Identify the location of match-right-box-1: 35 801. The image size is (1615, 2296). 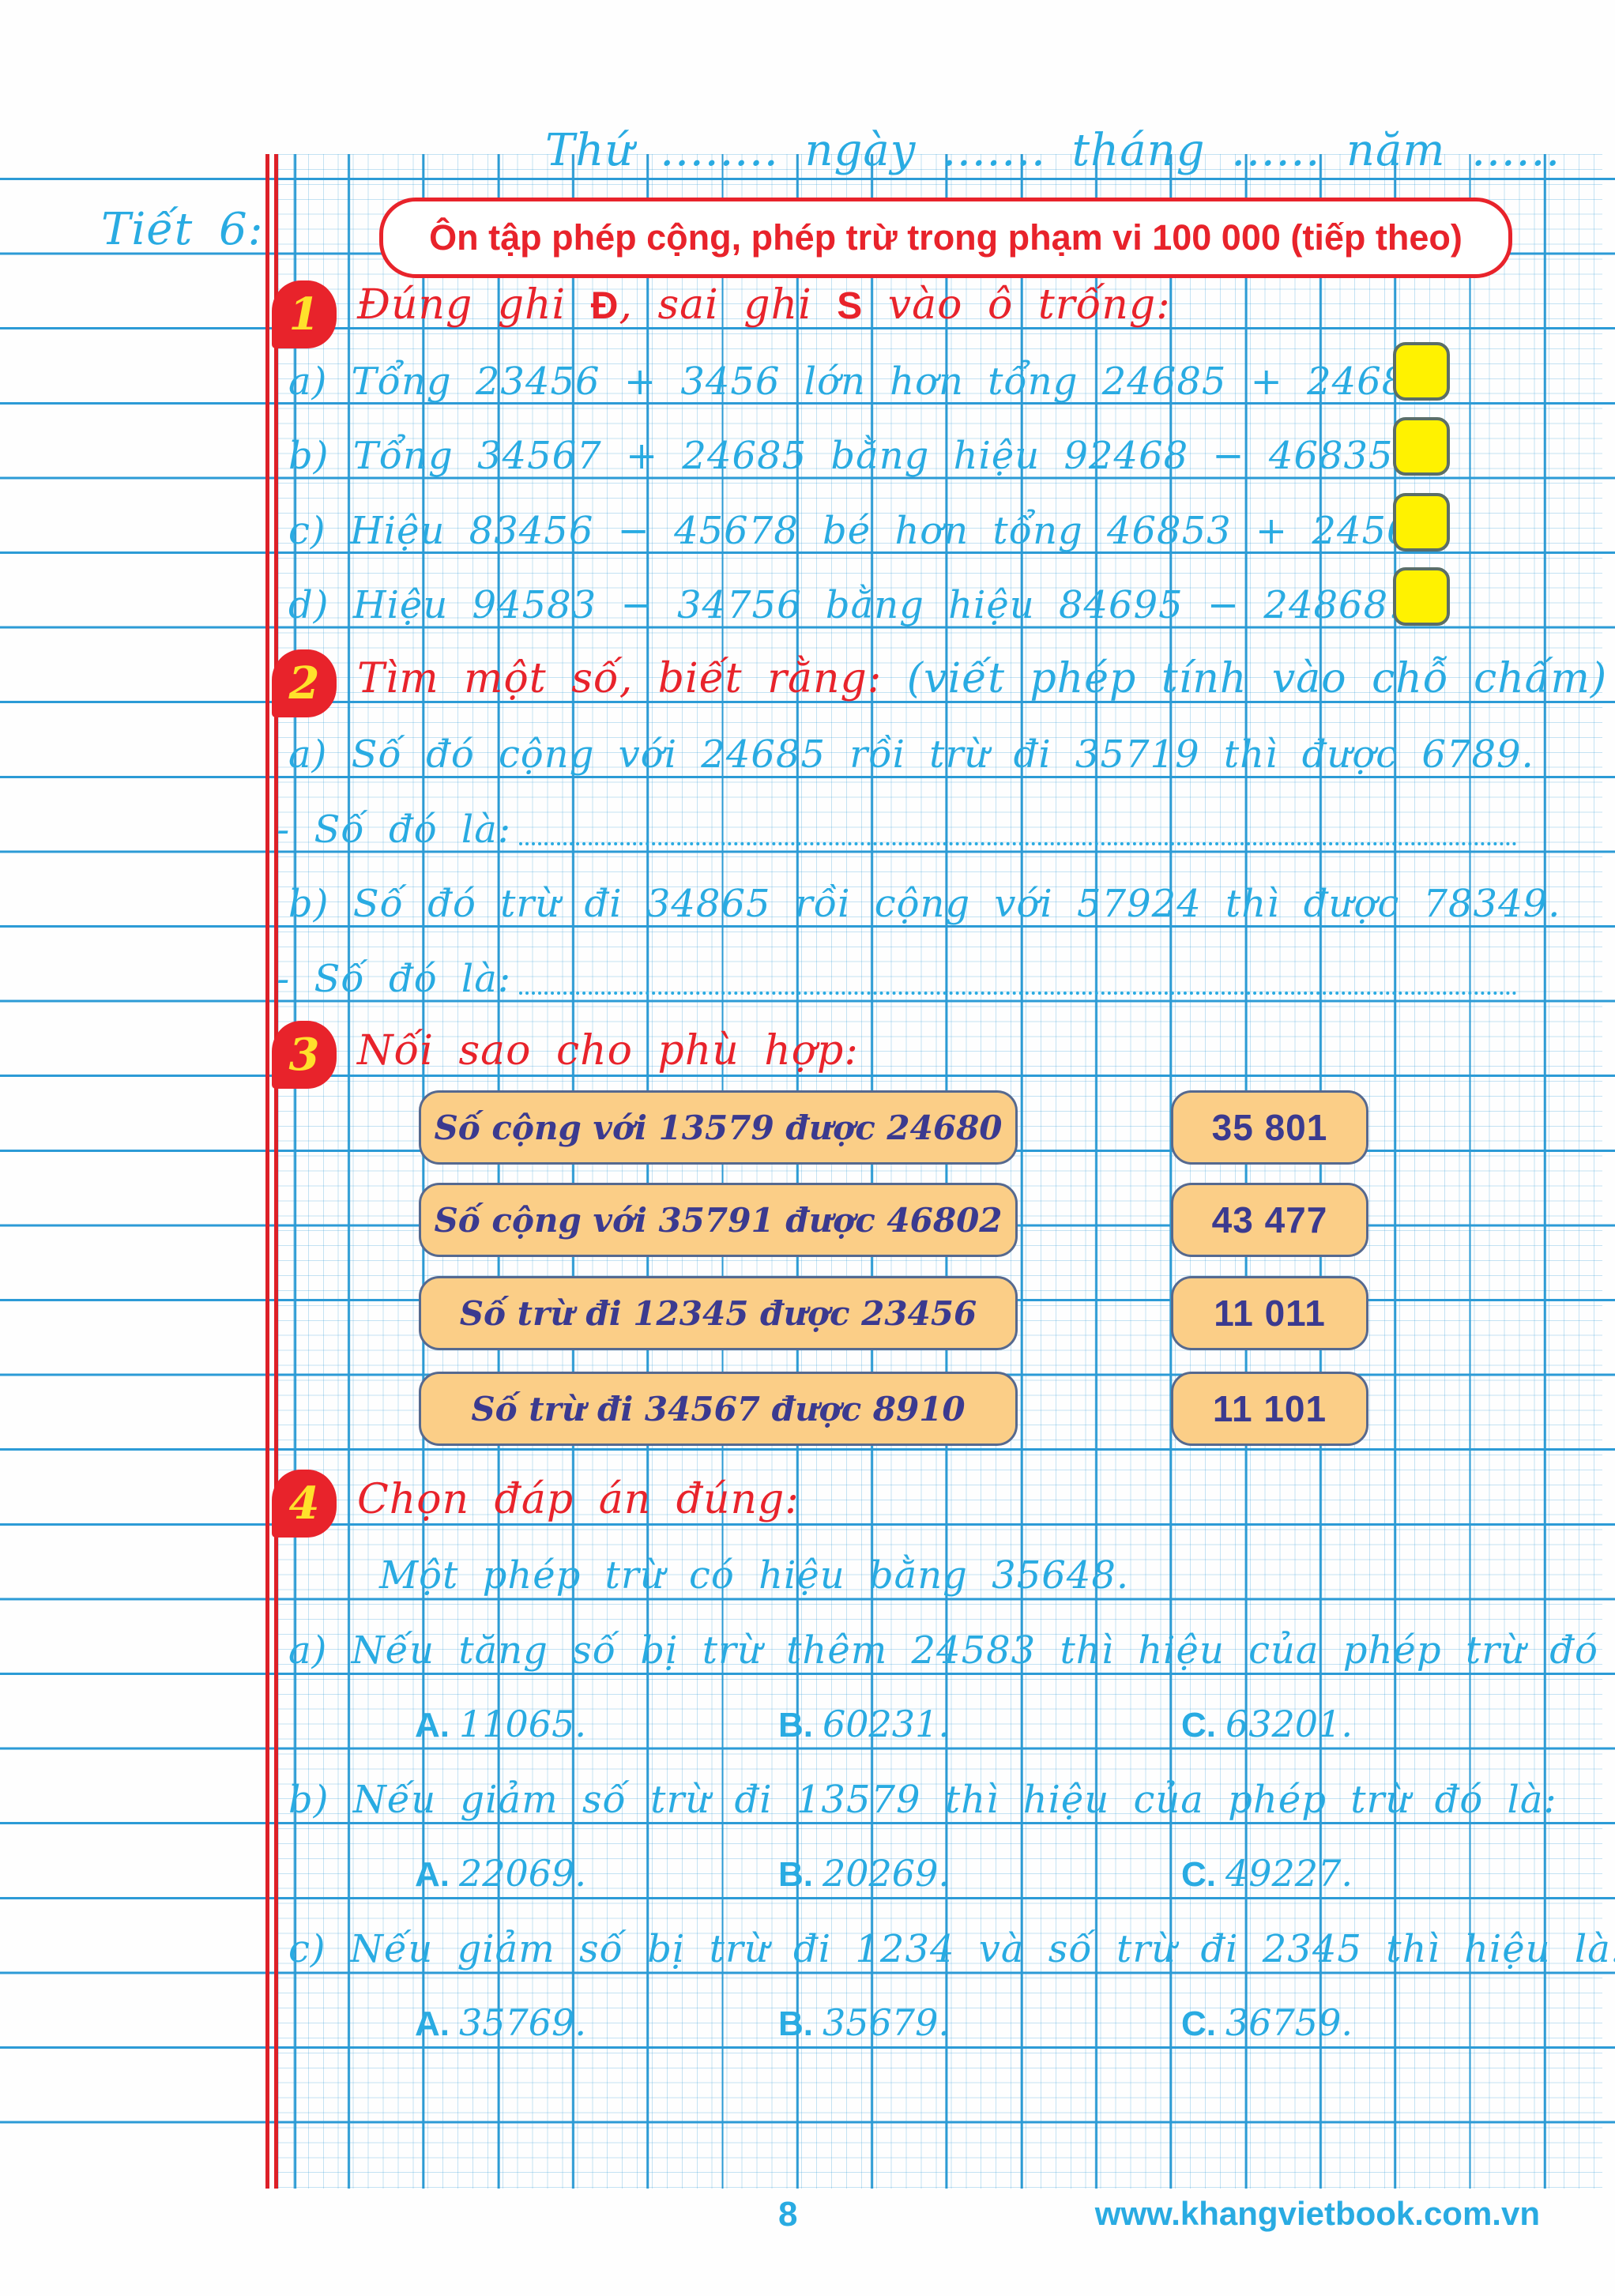
(1269, 1127).